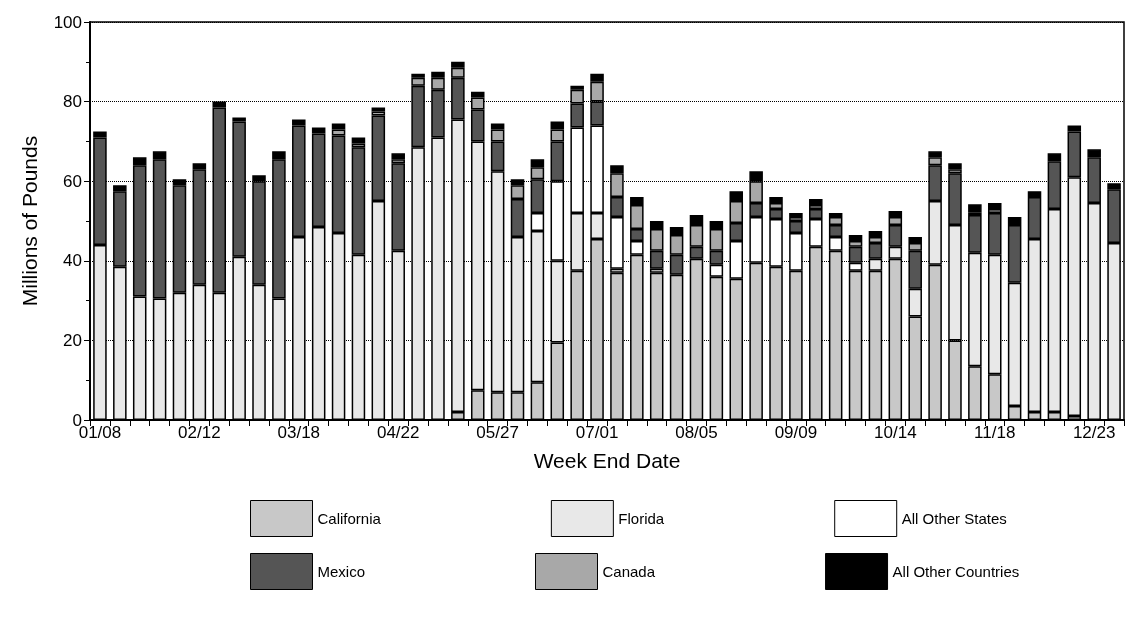  What do you see at coordinates (895, 432) in the screenshot?
I see `x-tick-label: 10/14` at bounding box center [895, 432].